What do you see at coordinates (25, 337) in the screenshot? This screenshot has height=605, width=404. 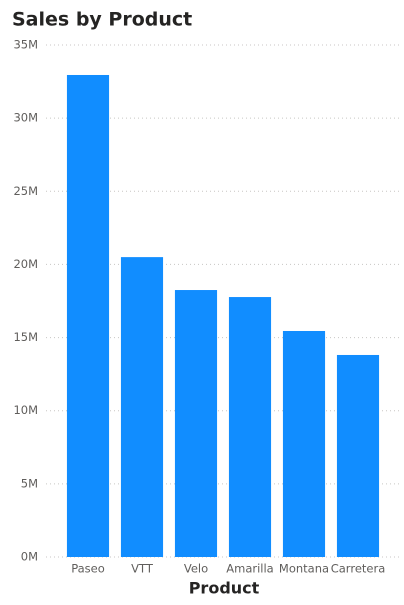 I see `y-tick-label: 15M` at bounding box center [25, 337].